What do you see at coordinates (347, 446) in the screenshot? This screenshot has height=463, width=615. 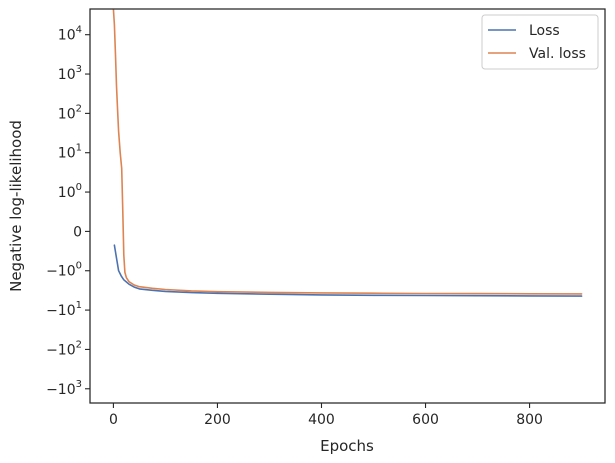 I see `x-axis-label: Epochs` at bounding box center [347, 446].